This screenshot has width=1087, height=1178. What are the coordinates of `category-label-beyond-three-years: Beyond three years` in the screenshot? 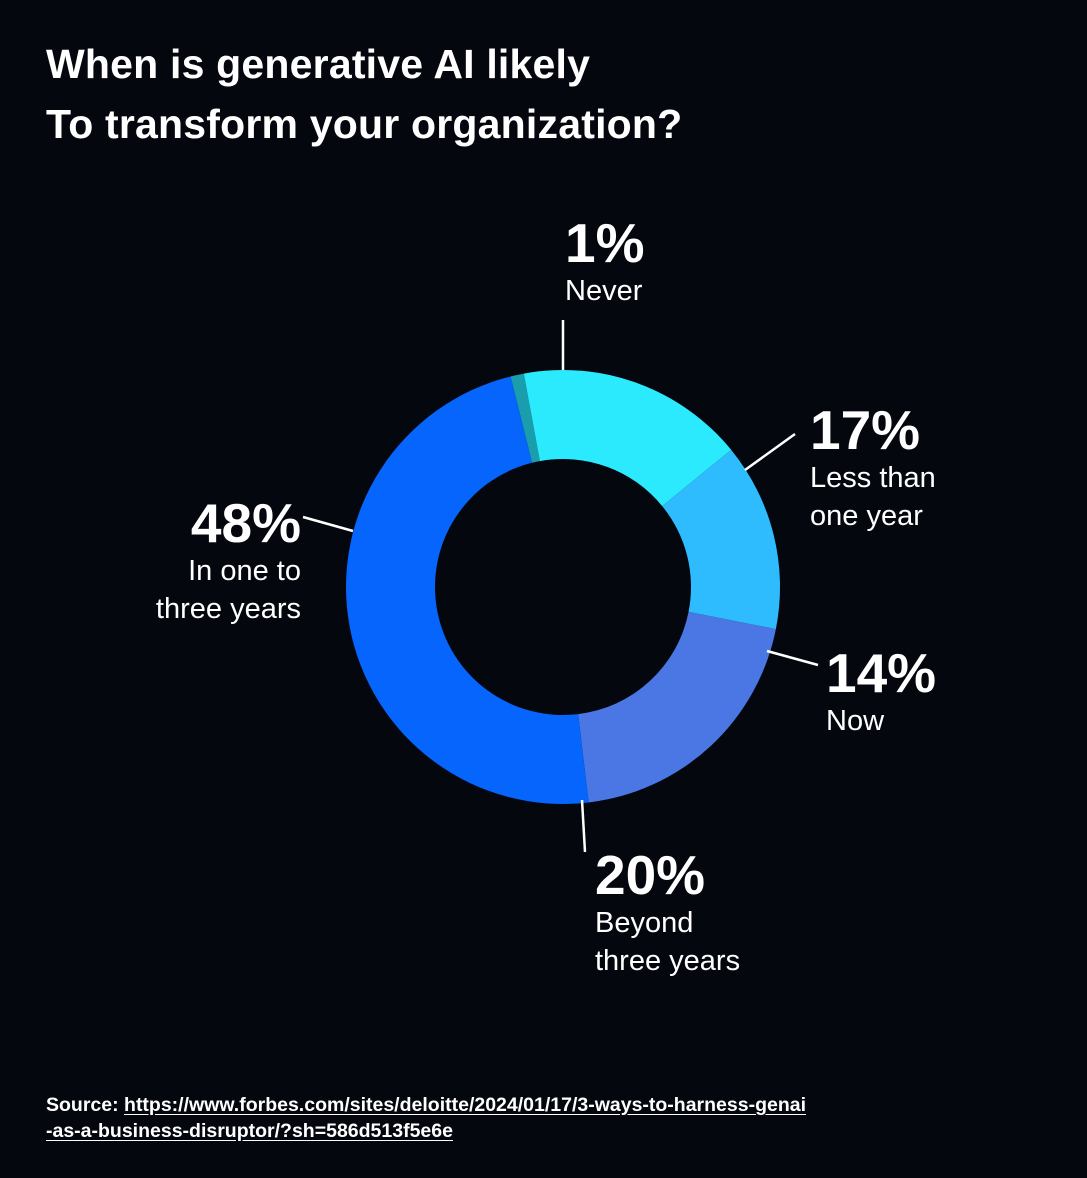 It's located at (668, 942).